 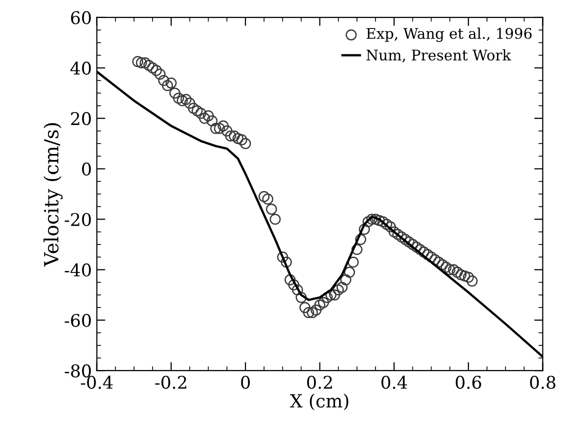 I want to click on y-tick-label: 20, so click(x=81, y=119).